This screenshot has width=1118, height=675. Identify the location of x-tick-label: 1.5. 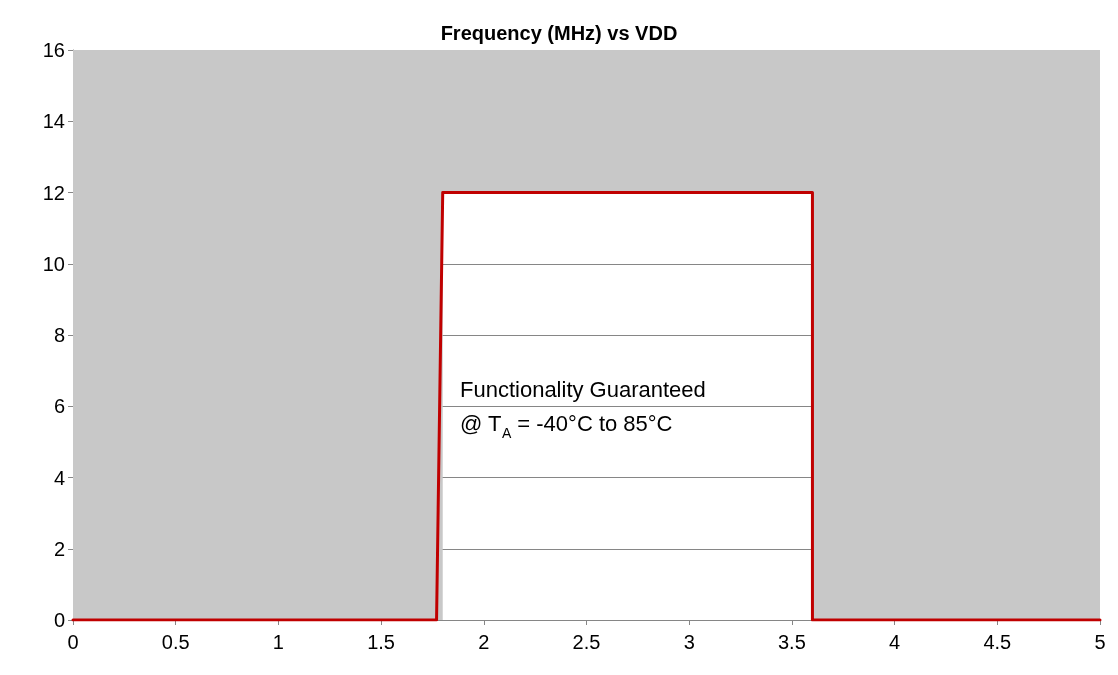
(381, 642).